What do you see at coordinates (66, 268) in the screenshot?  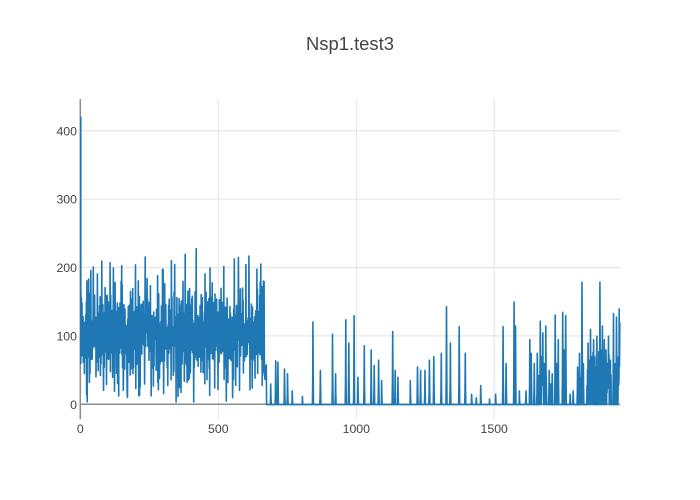 I see `svg-text: 200` at bounding box center [66, 268].